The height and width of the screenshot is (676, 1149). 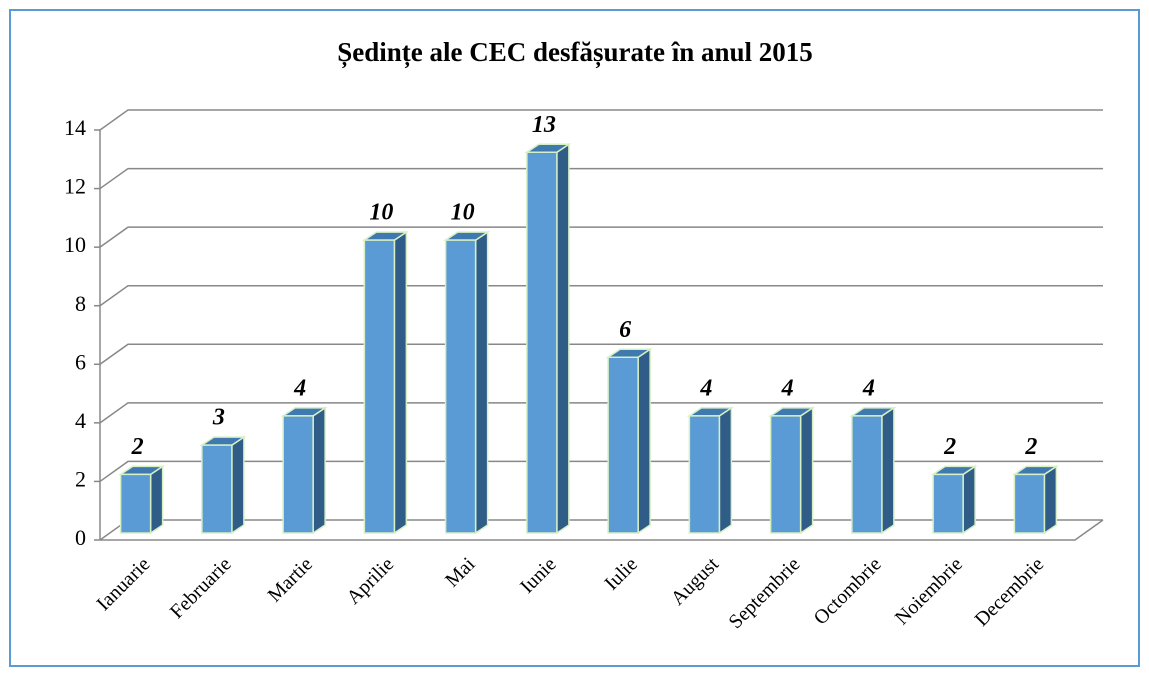 What do you see at coordinates (625, 330) in the screenshot?
I see `data-label: 6` at bounding box center [625, 330].